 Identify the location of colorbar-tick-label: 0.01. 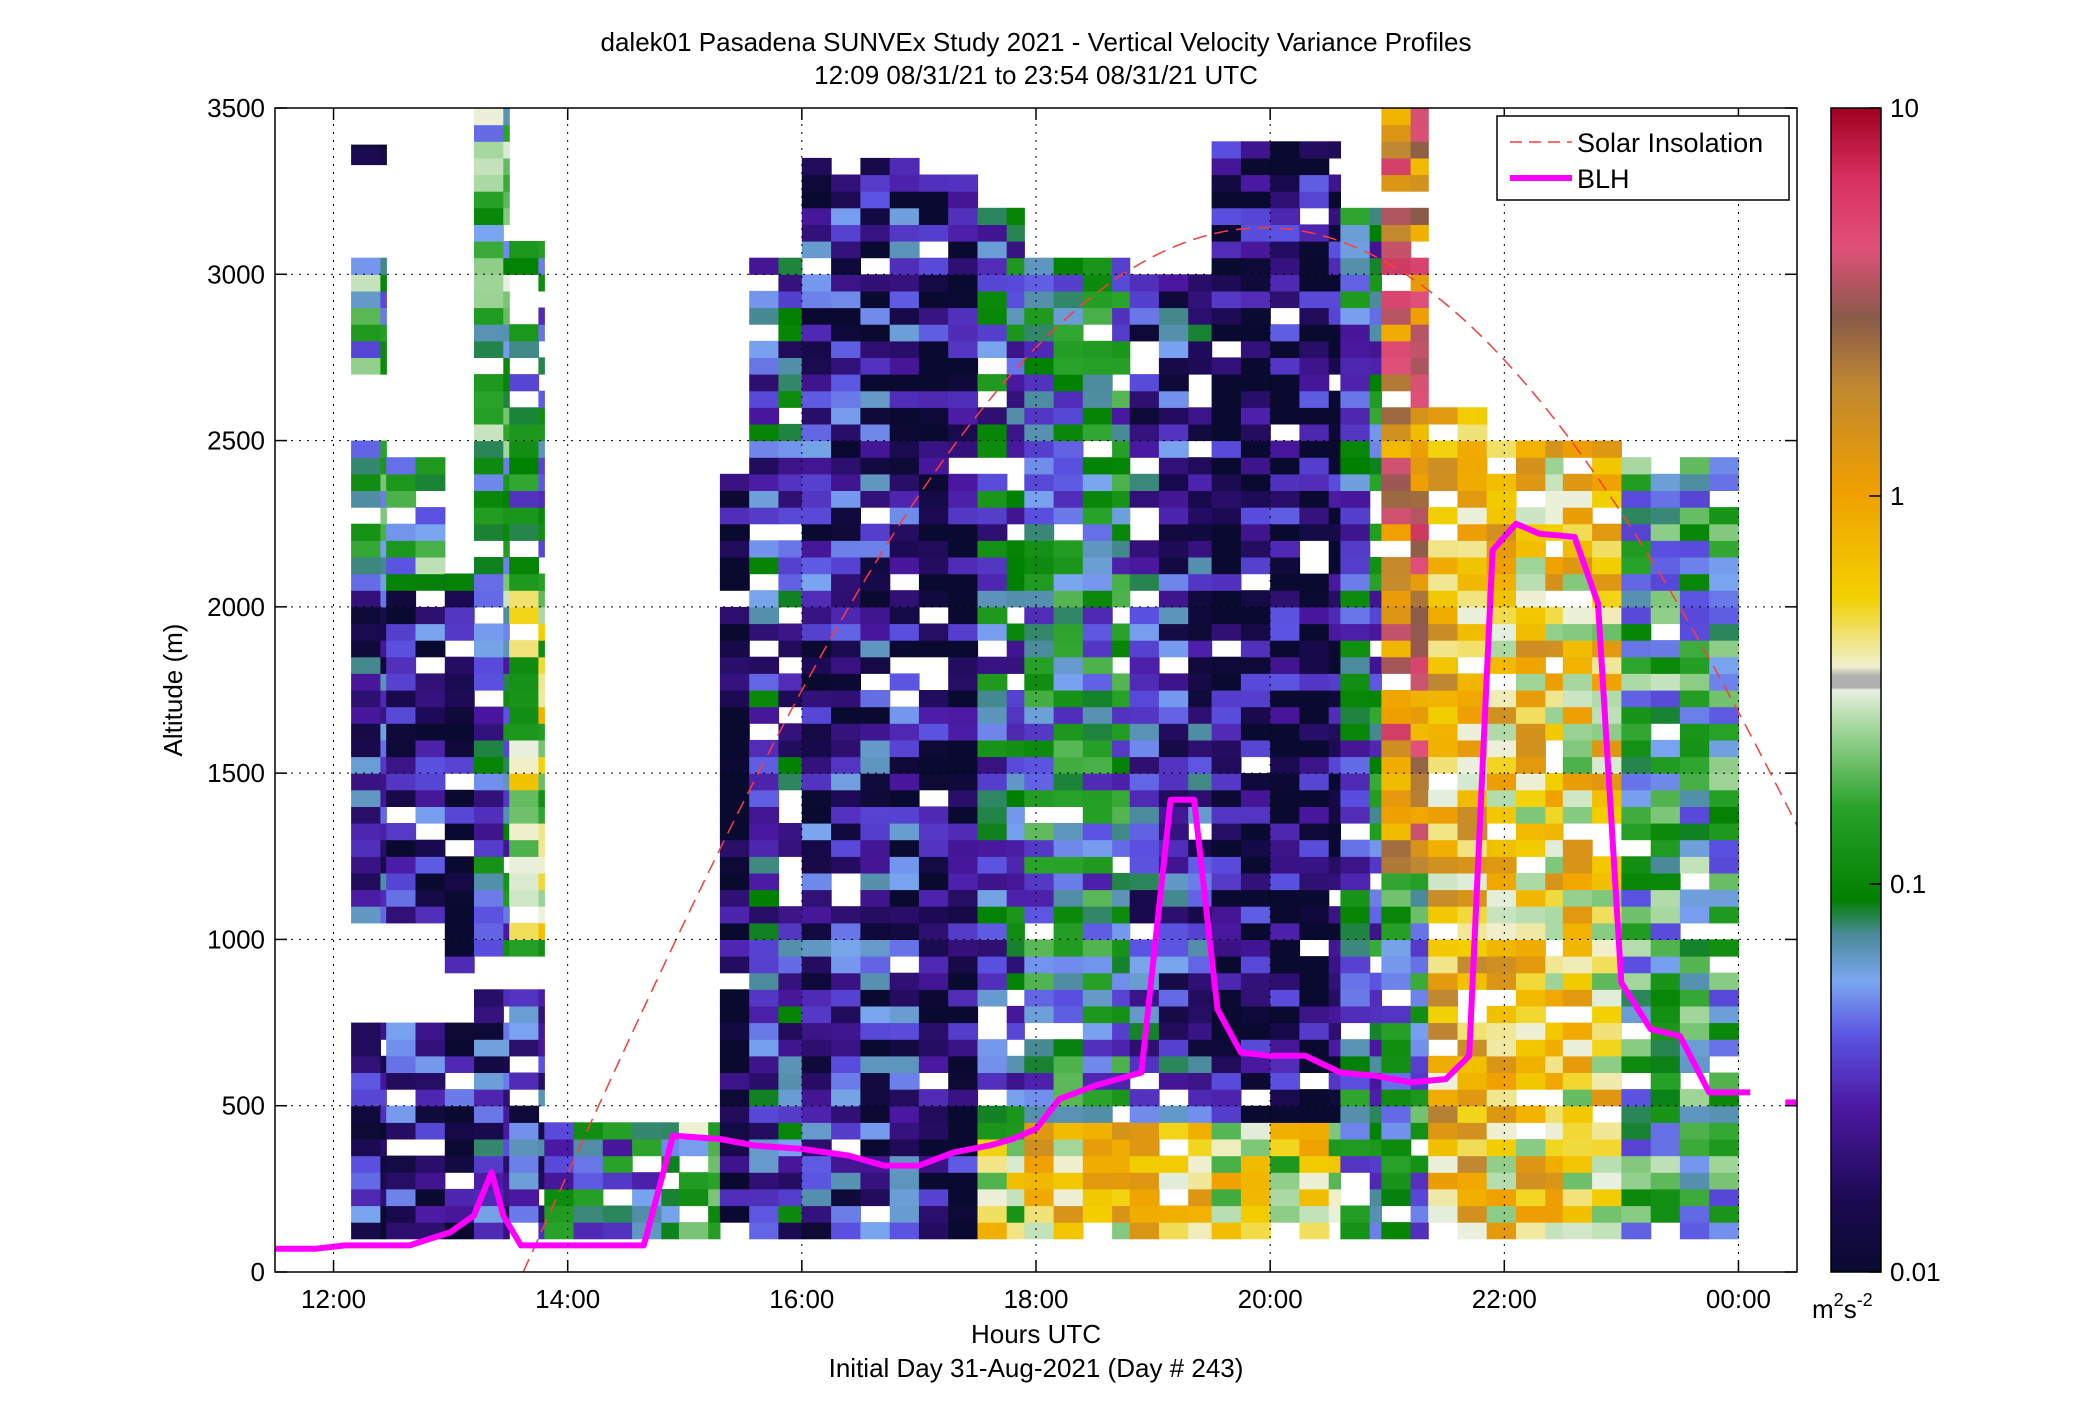
(1915, 1272).